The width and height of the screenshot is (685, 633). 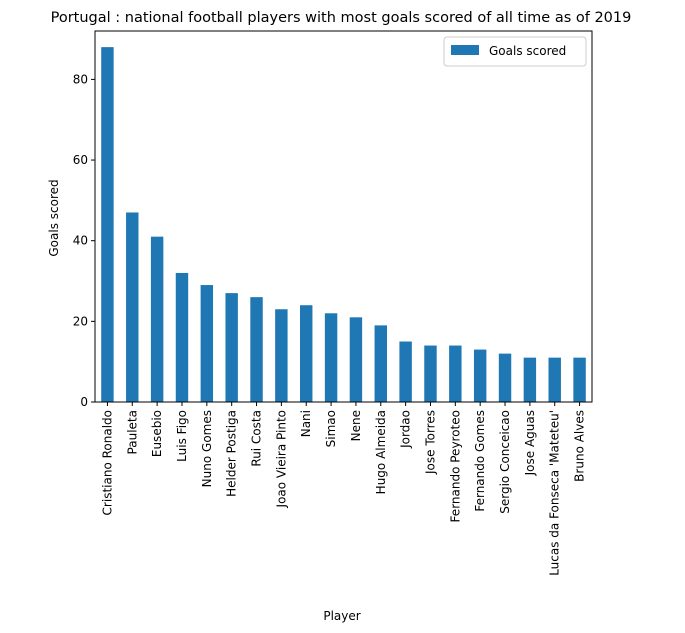 I want to click on legend-label: Goals scored, so click(x=527, y=51).